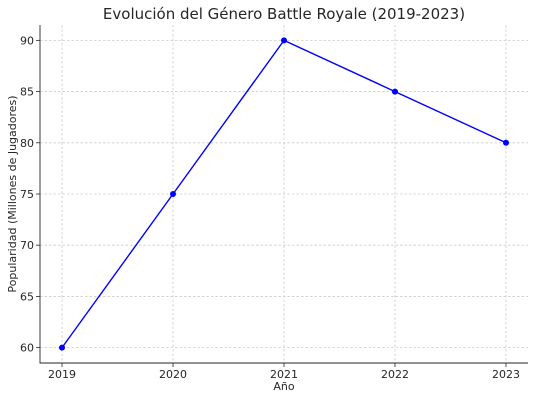  Describe the element at coordinates (283, 386) in the screenshot. I see `x-axis-label: Año` at that location.